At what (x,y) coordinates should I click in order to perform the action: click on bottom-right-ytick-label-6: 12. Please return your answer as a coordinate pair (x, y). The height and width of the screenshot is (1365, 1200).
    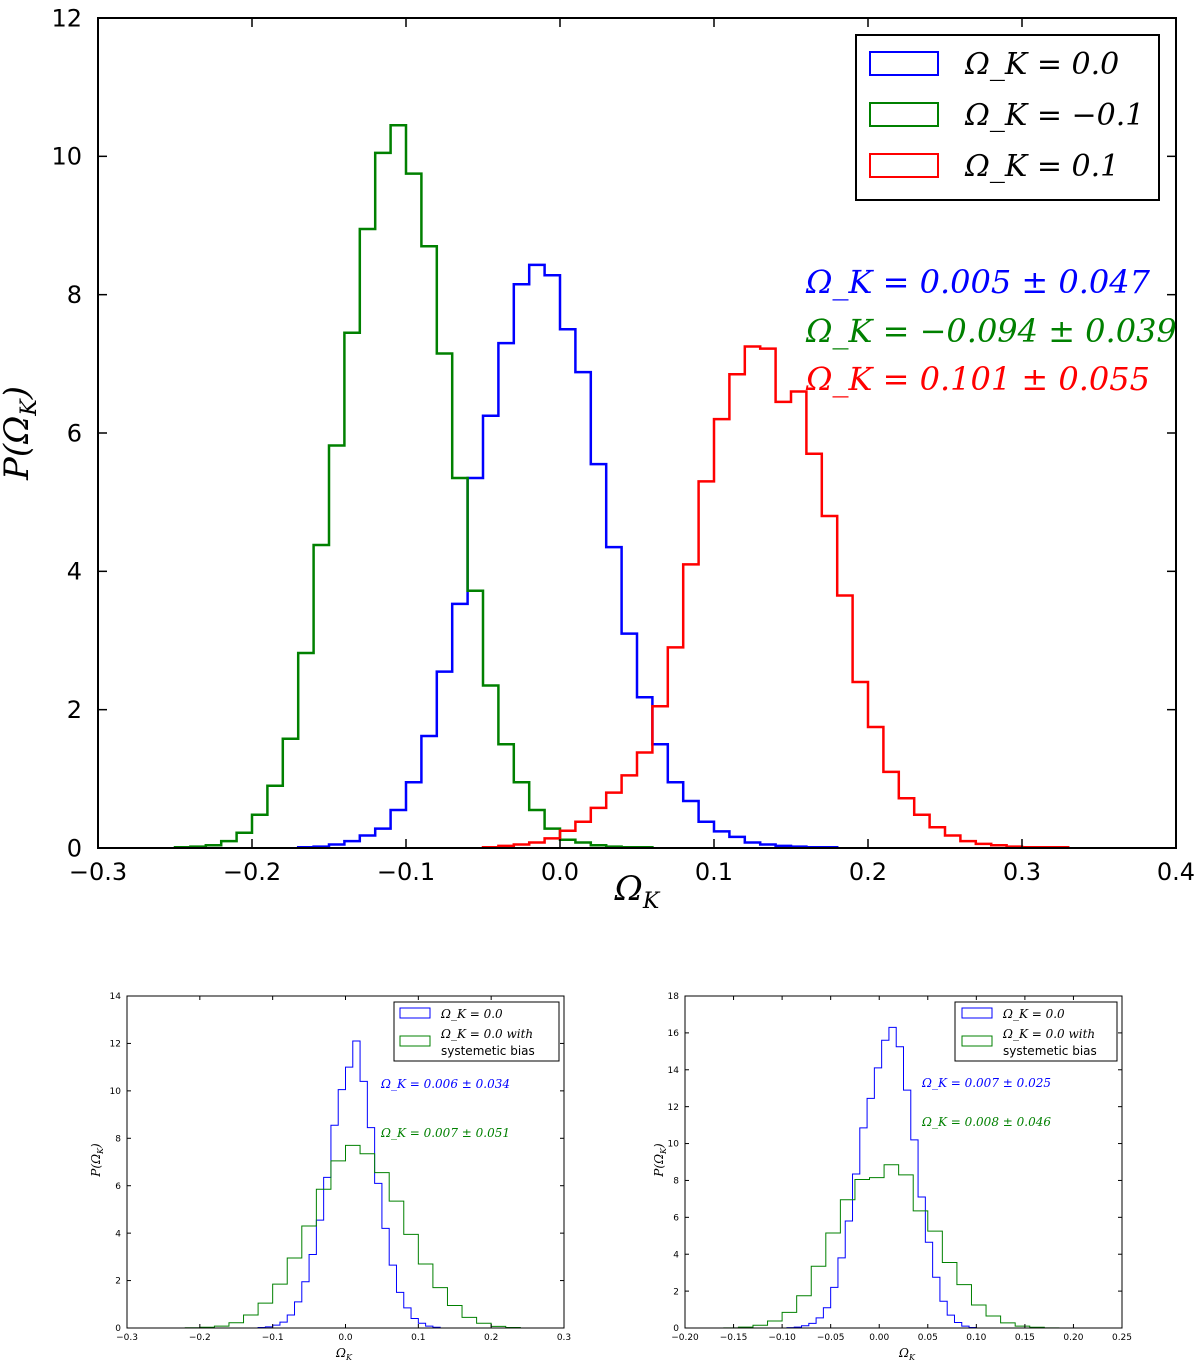
    Looking at the image, I should click on (673, 1108).